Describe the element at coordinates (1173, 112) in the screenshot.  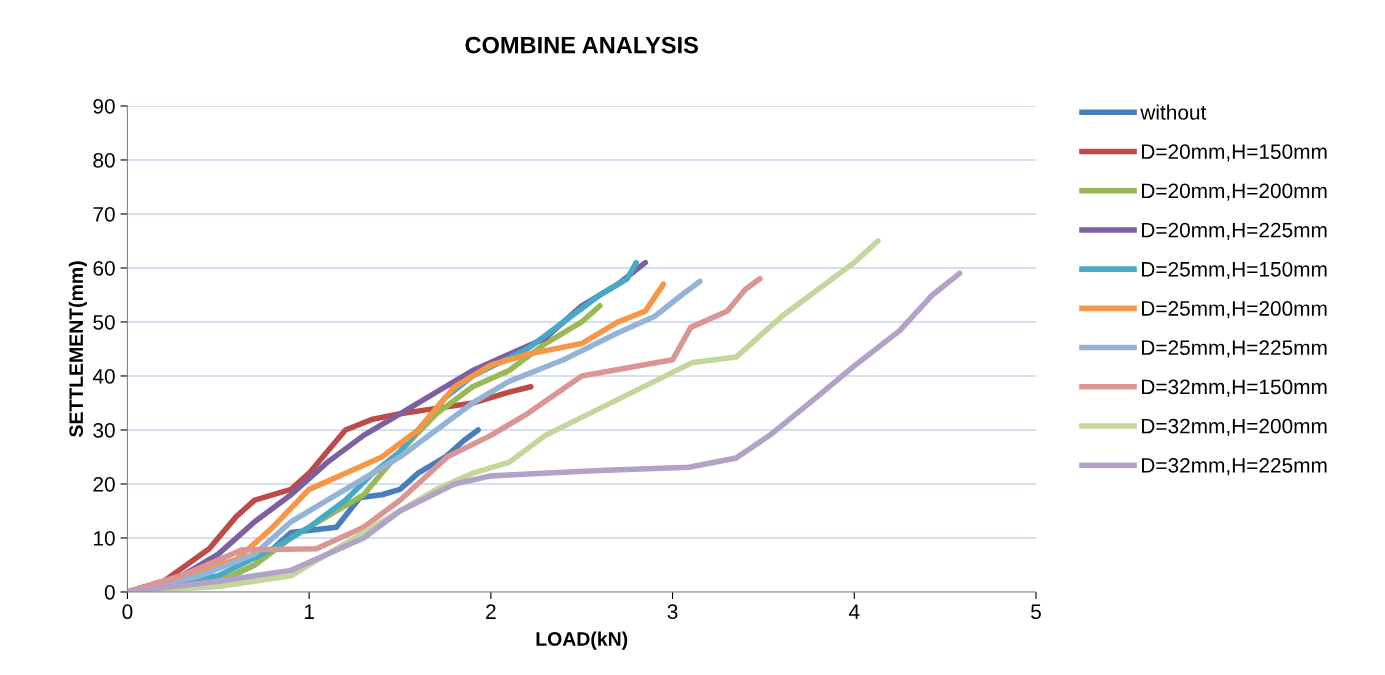
I see `legend-label: without` at that location.